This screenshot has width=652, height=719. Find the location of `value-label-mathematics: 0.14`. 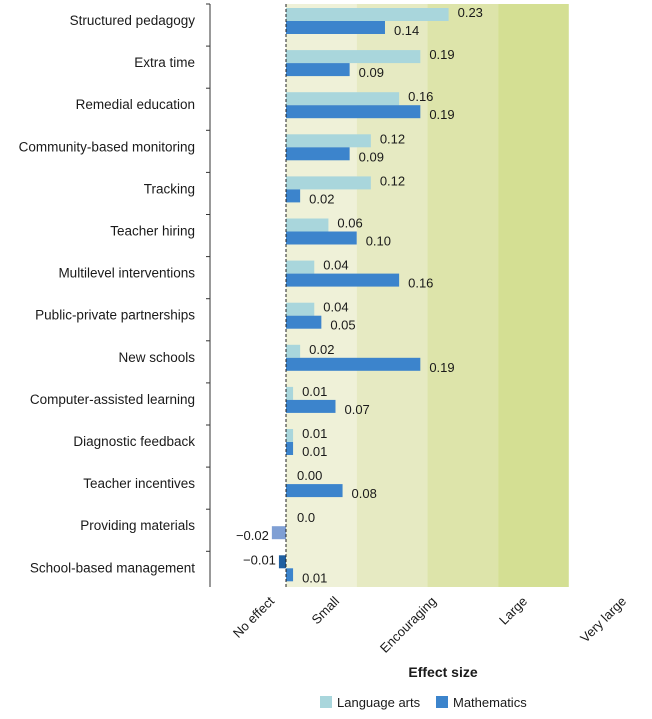

value-label-mathematics: 0.14 is located at coordinates (406, 30).